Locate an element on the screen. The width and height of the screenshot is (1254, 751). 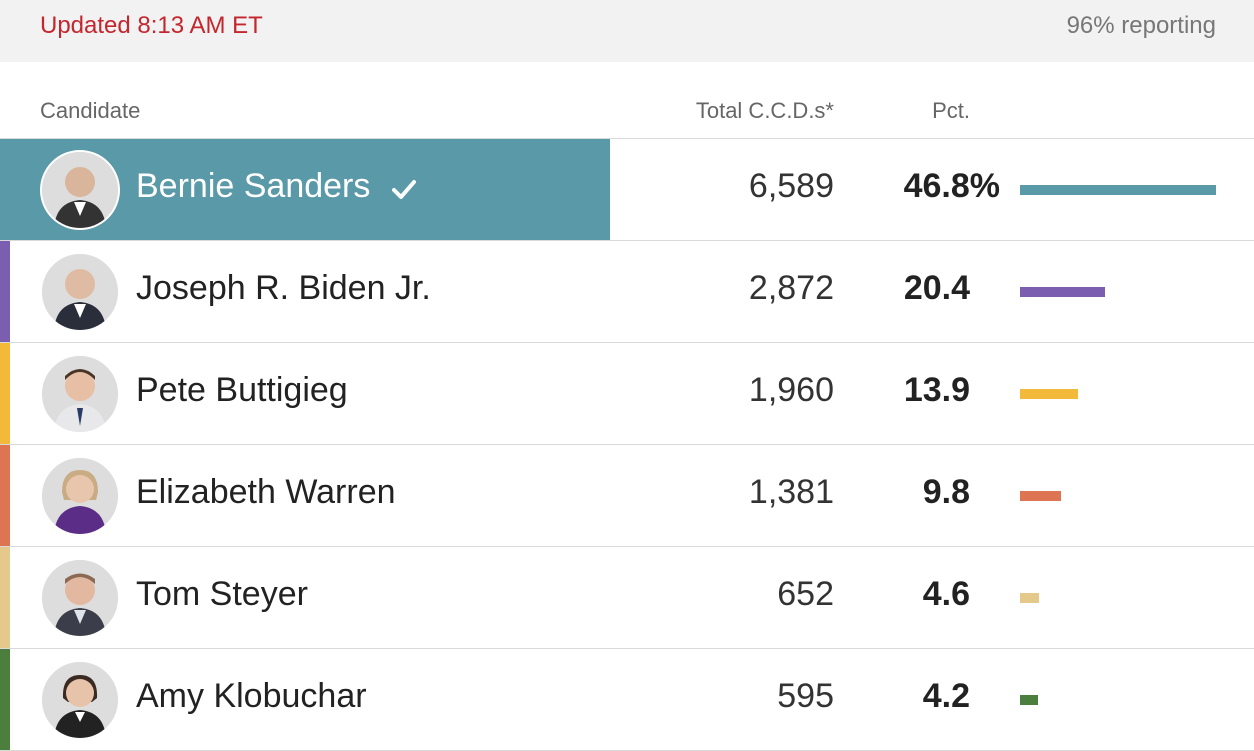
table-row-candidate: Pete Buttigieg 1,960 13.9 is located at coordinates (627, 394).